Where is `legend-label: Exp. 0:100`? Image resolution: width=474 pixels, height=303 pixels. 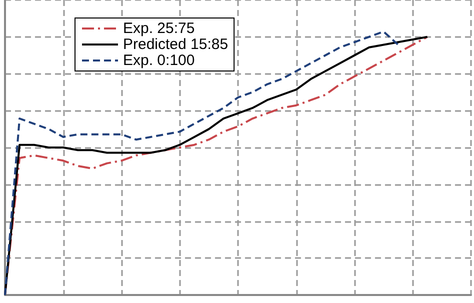
legend-label: Exp. 0:100 is located at coordinates (159, 60).